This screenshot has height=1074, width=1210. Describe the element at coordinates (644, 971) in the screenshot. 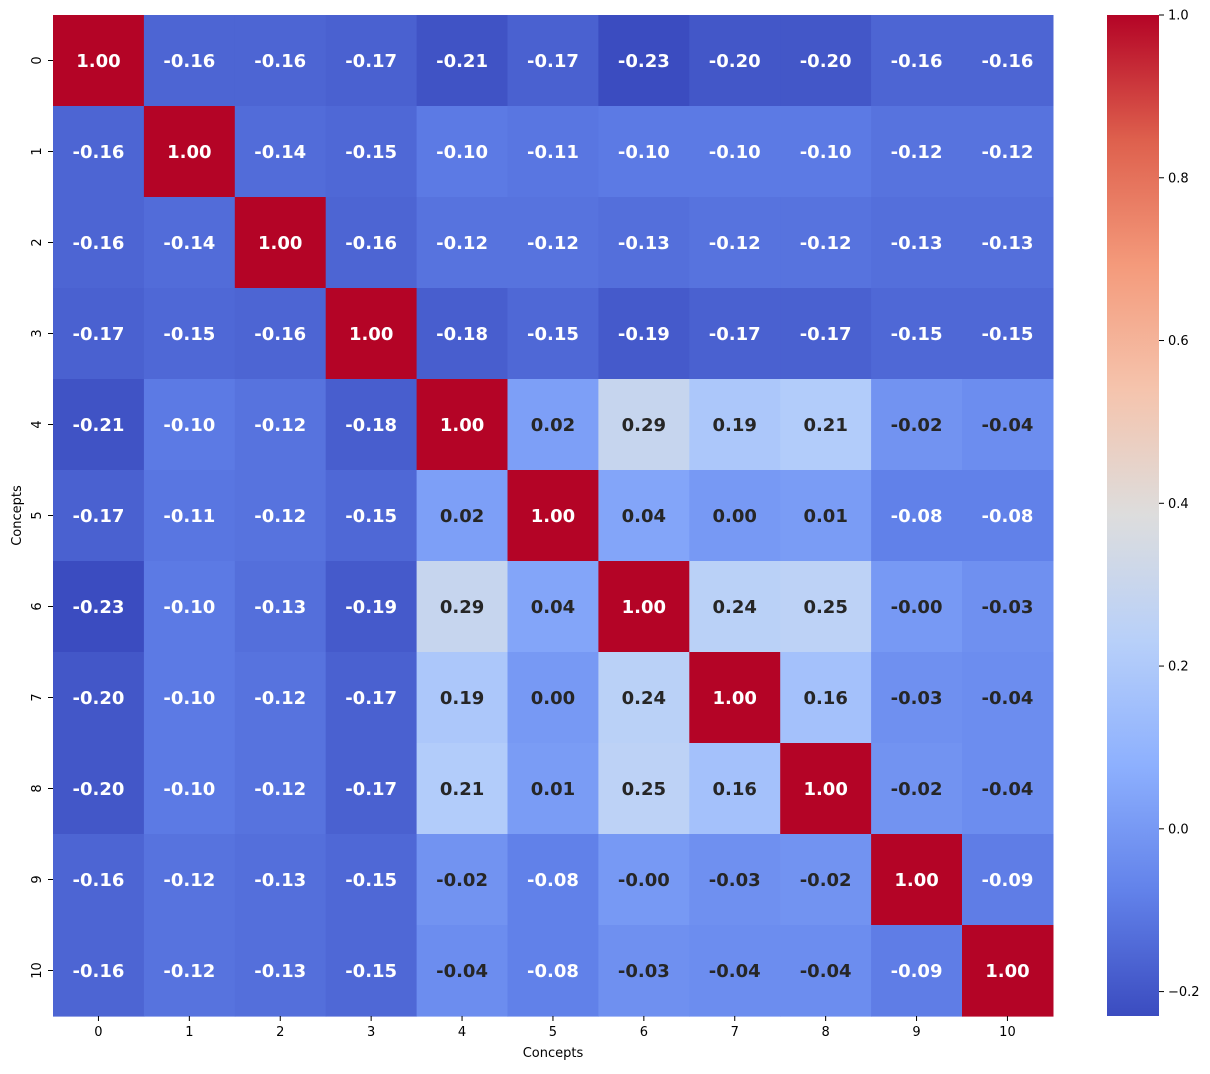

I see `cell-value-label-10-6: -0.03` at that location.